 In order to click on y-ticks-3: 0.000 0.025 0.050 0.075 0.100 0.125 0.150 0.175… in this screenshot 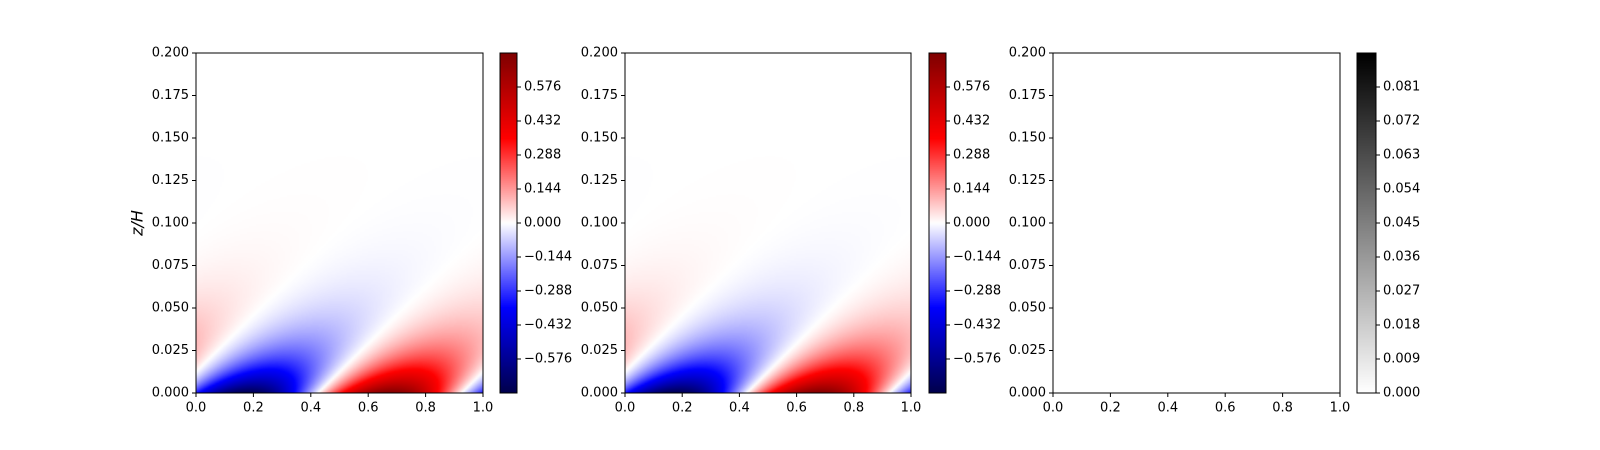, I will do `click(1031, 223)`.